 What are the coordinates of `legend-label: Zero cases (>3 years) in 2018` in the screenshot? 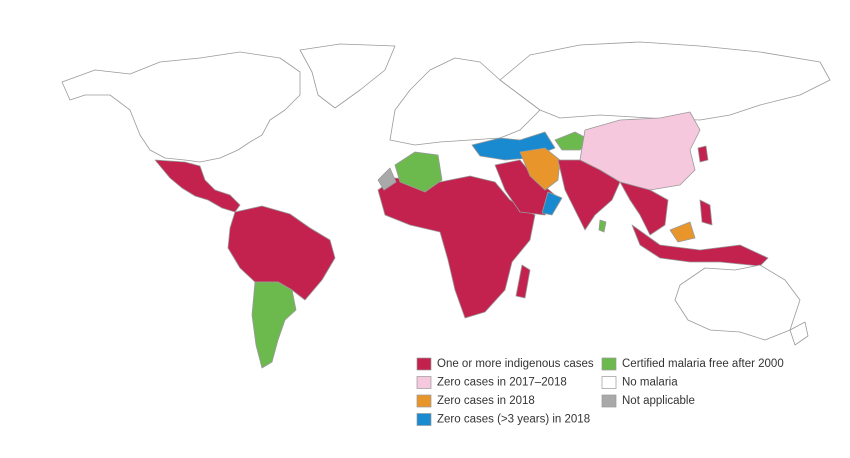 It's located at (513, 420).